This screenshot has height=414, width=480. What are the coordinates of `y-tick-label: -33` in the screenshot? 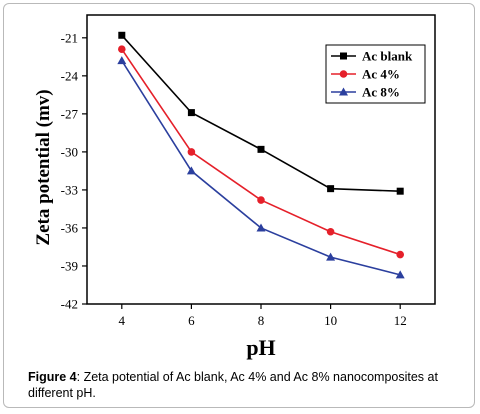 It's located at (69, 189).